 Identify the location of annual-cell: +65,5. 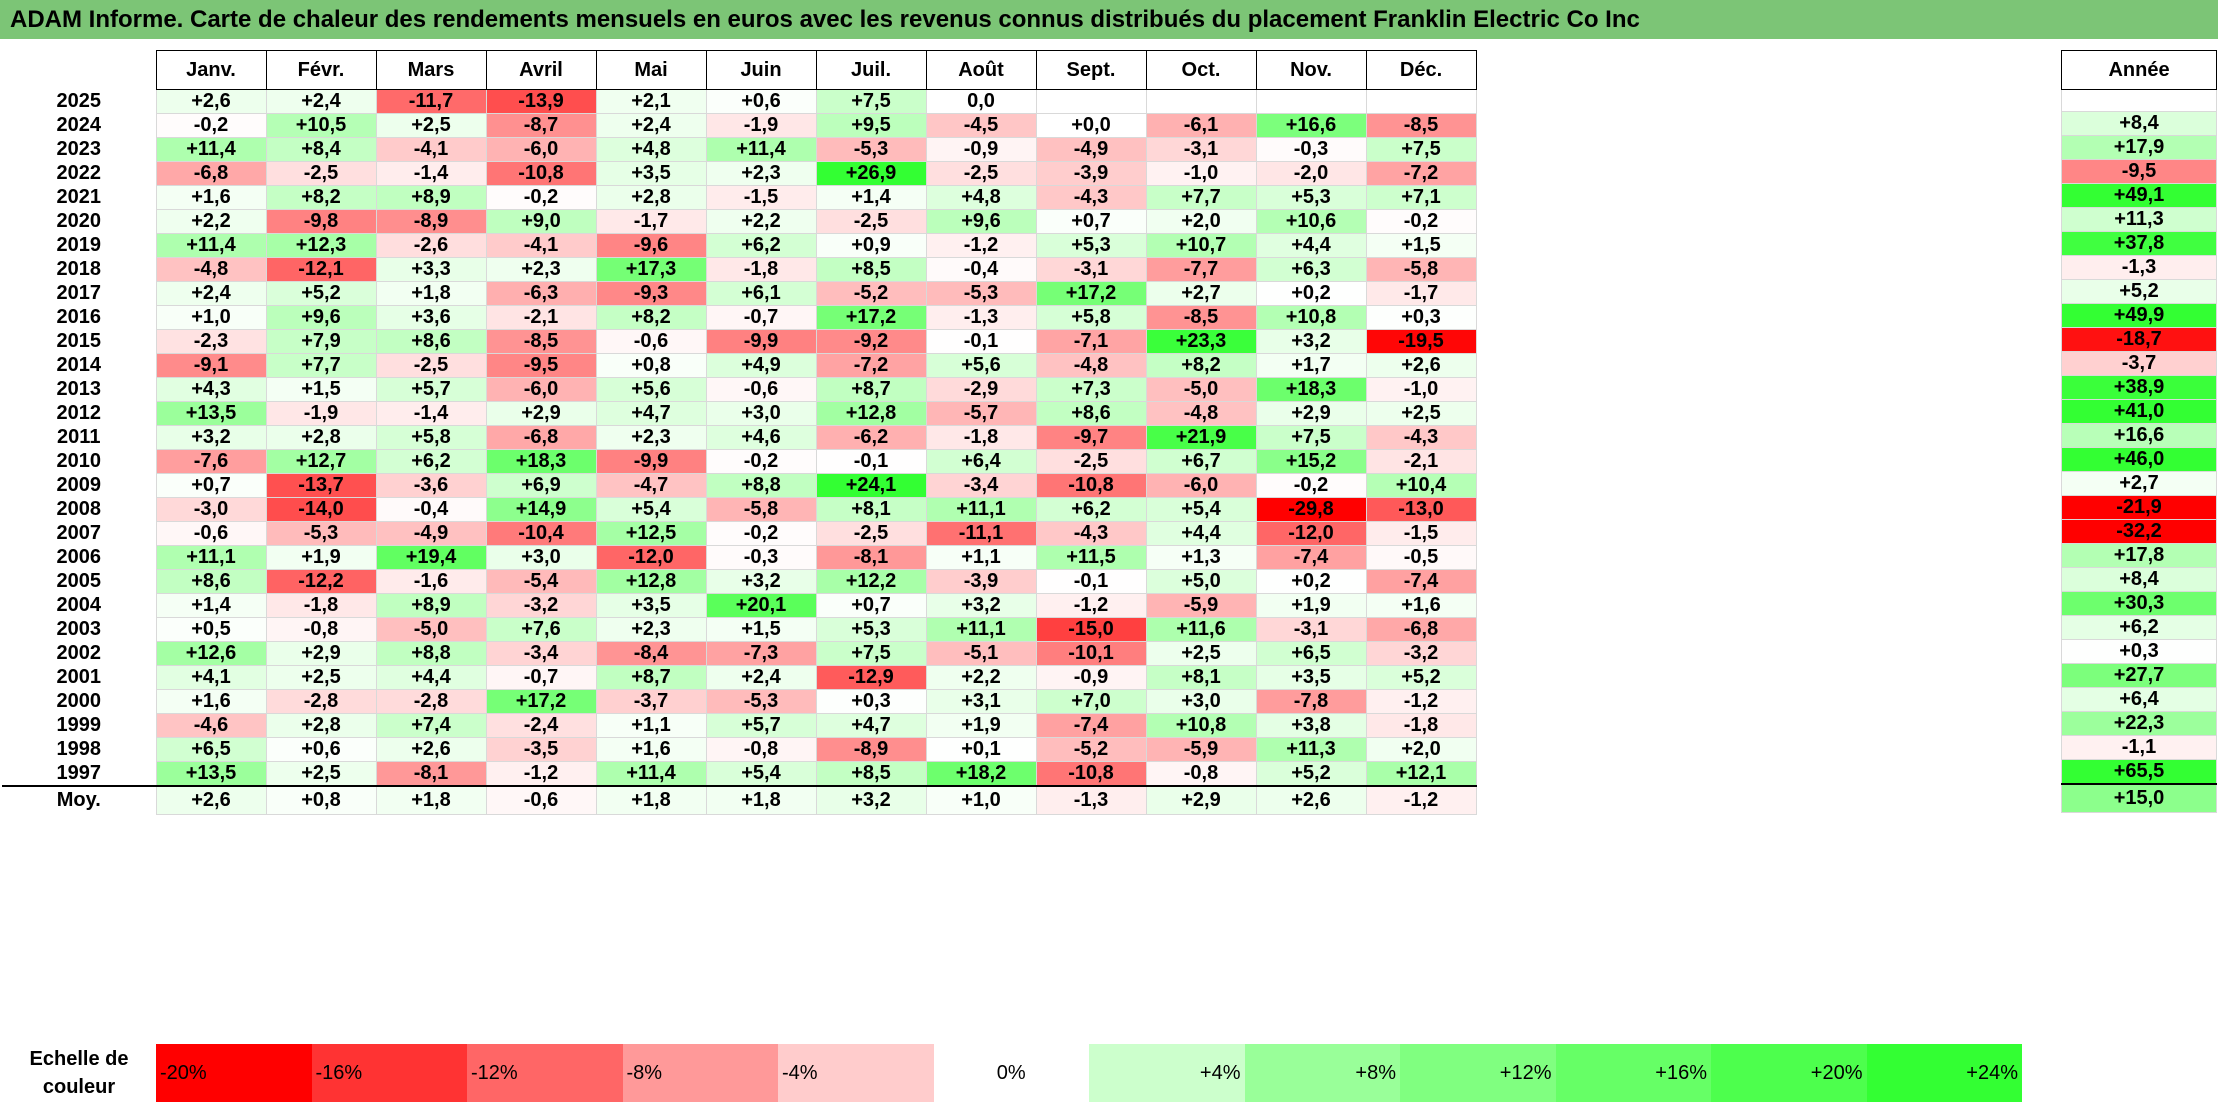
(2139, 772).